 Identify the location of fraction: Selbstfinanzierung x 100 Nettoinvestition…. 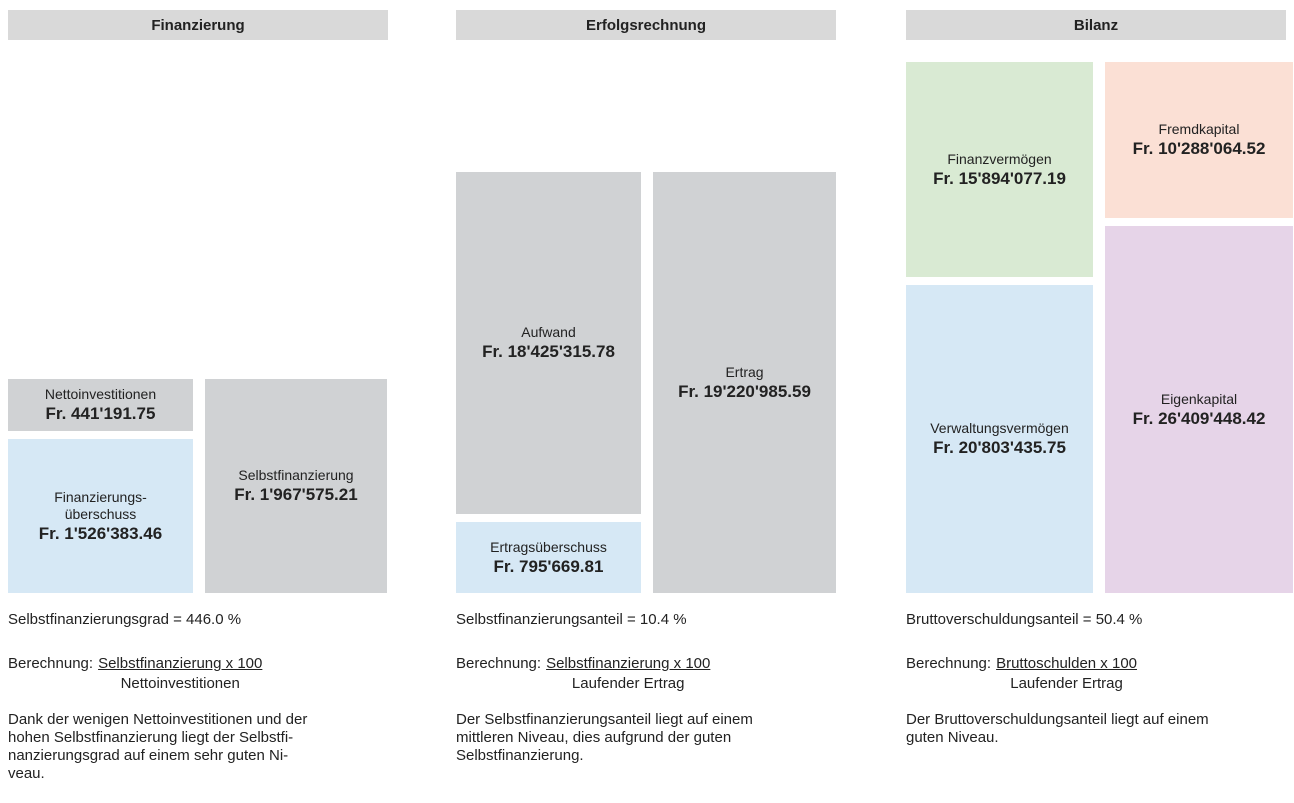
(180, 674).